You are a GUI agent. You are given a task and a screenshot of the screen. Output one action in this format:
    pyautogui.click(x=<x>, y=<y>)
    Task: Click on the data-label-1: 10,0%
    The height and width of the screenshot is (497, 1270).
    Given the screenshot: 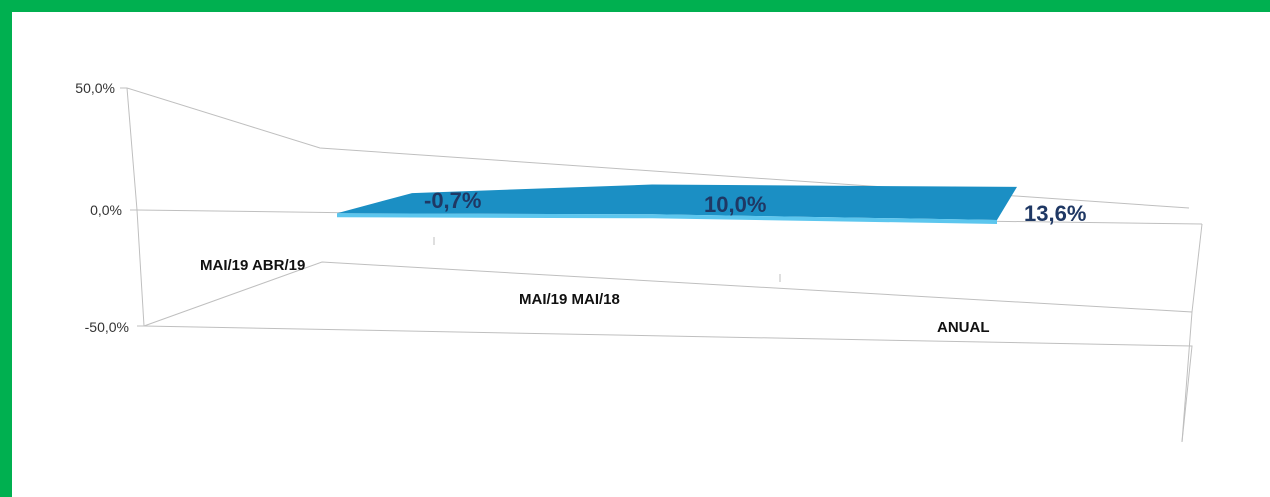 What is the action you would take?
    pyautogui.click(x=735, y=204)
    